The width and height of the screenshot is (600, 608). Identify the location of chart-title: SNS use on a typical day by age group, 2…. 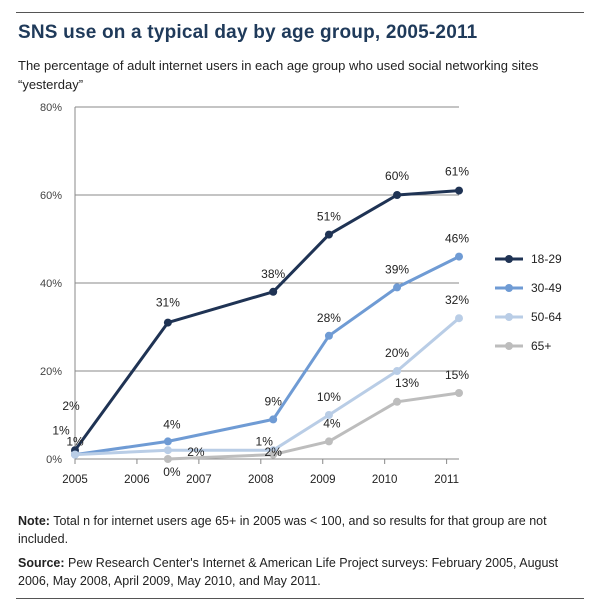
(248, 32).